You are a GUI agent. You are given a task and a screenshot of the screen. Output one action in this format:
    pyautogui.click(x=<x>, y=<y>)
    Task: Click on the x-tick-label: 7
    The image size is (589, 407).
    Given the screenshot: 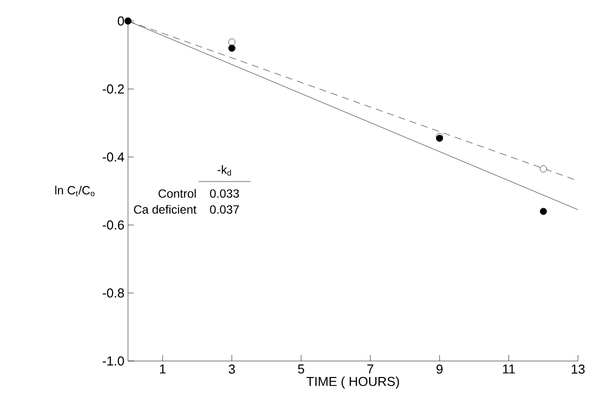 What is the action you would take?
    pyautogui.click(x=370, y=369)
    